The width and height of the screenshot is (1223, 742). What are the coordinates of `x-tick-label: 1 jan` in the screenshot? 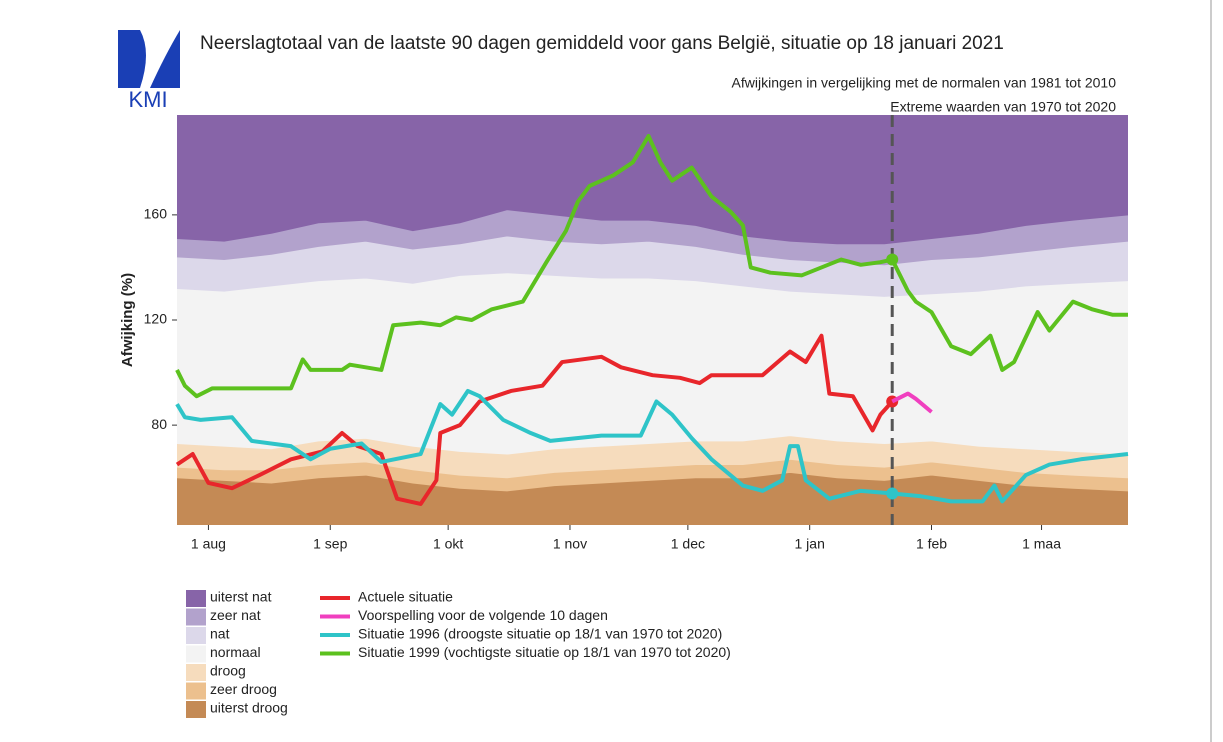 It's located at (810, 544).